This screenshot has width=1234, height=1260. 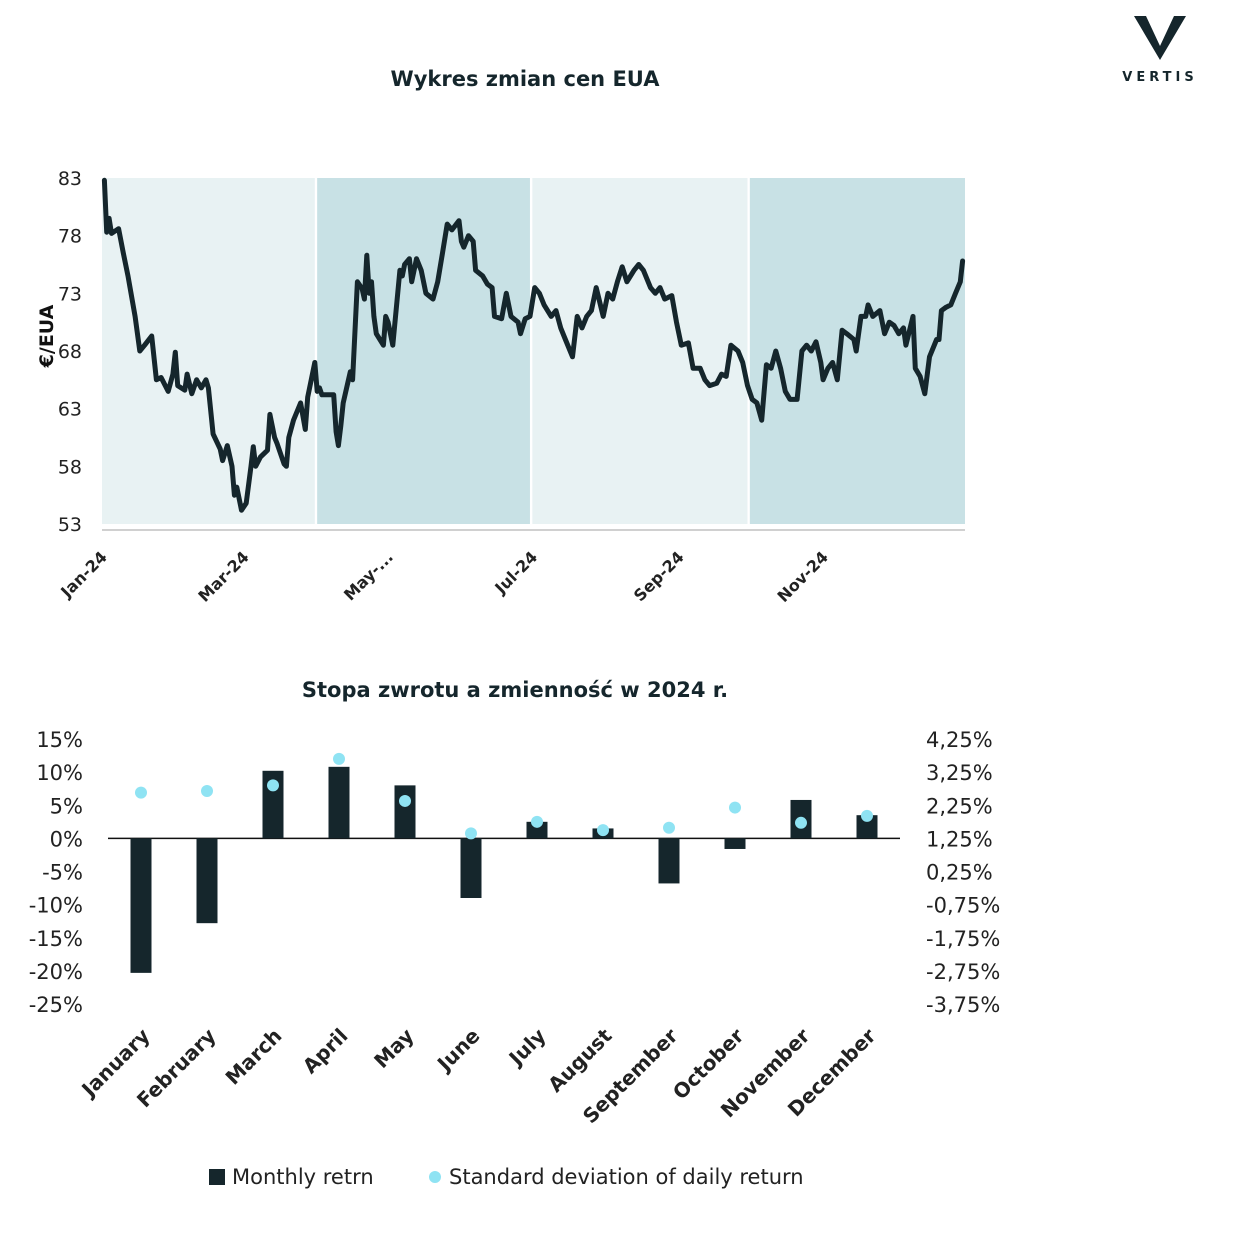 I want to click on legend-label-monthly-return: Monthly retrn, so click(x=303, y=1177).